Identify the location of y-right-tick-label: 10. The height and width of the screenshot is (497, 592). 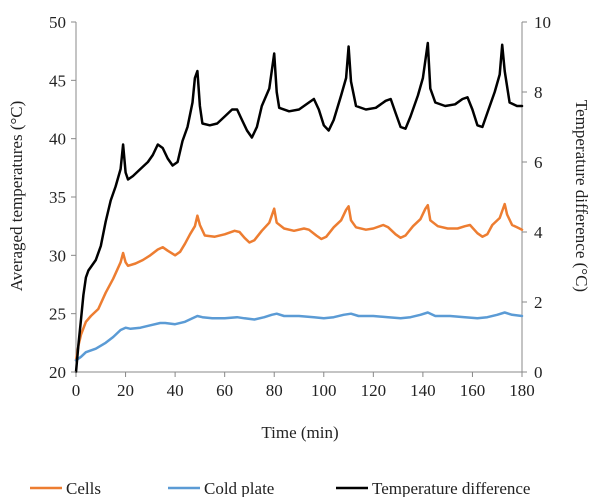
(542, 22).